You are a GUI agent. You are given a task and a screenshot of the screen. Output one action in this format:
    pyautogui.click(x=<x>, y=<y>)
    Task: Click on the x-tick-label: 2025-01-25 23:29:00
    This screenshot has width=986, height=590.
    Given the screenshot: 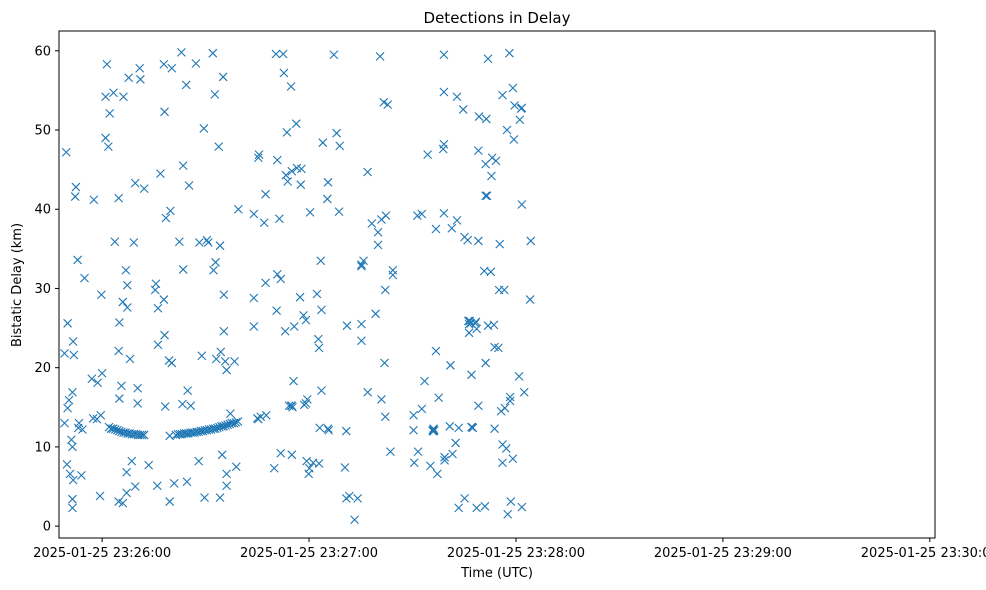 What is the action you would take?
    pyautogui.click(x=723, y=553)
    